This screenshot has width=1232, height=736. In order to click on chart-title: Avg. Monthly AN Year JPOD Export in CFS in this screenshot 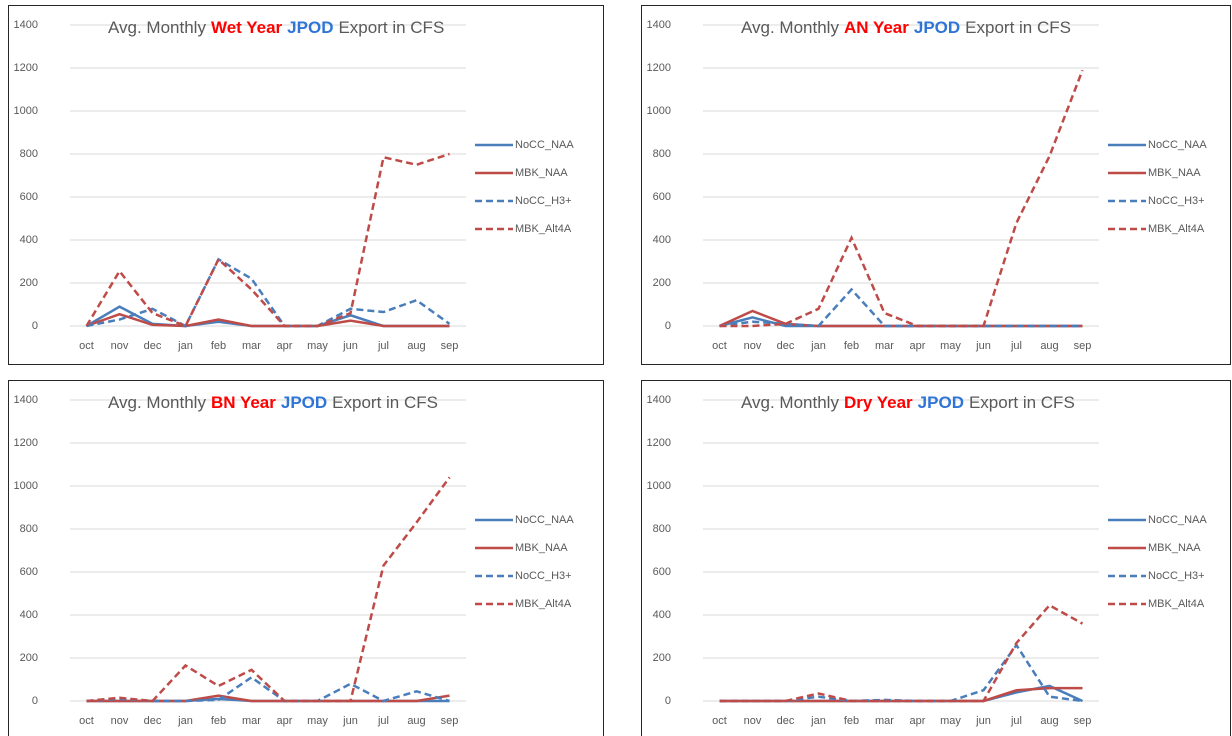, I will do `click(906, 27)`.